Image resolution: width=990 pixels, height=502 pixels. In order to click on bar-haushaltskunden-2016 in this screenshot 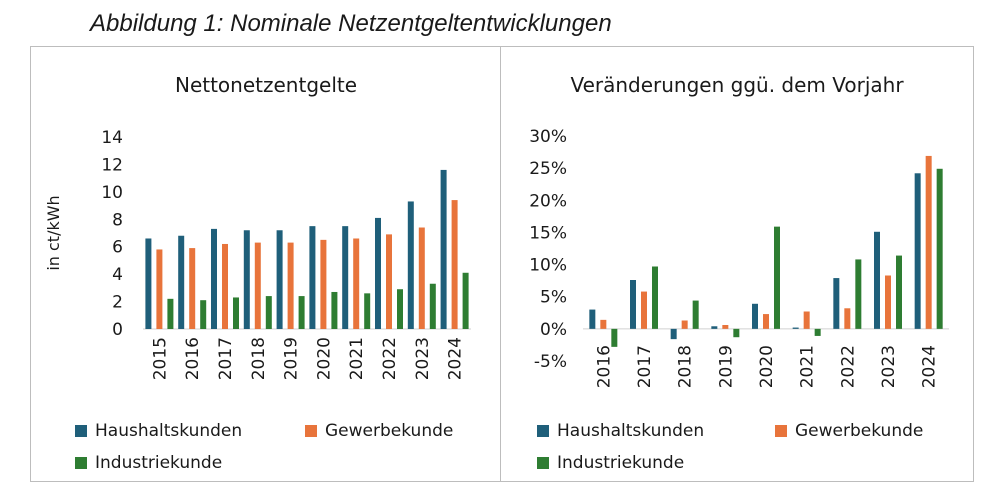, I will do `click(181, 282)`.